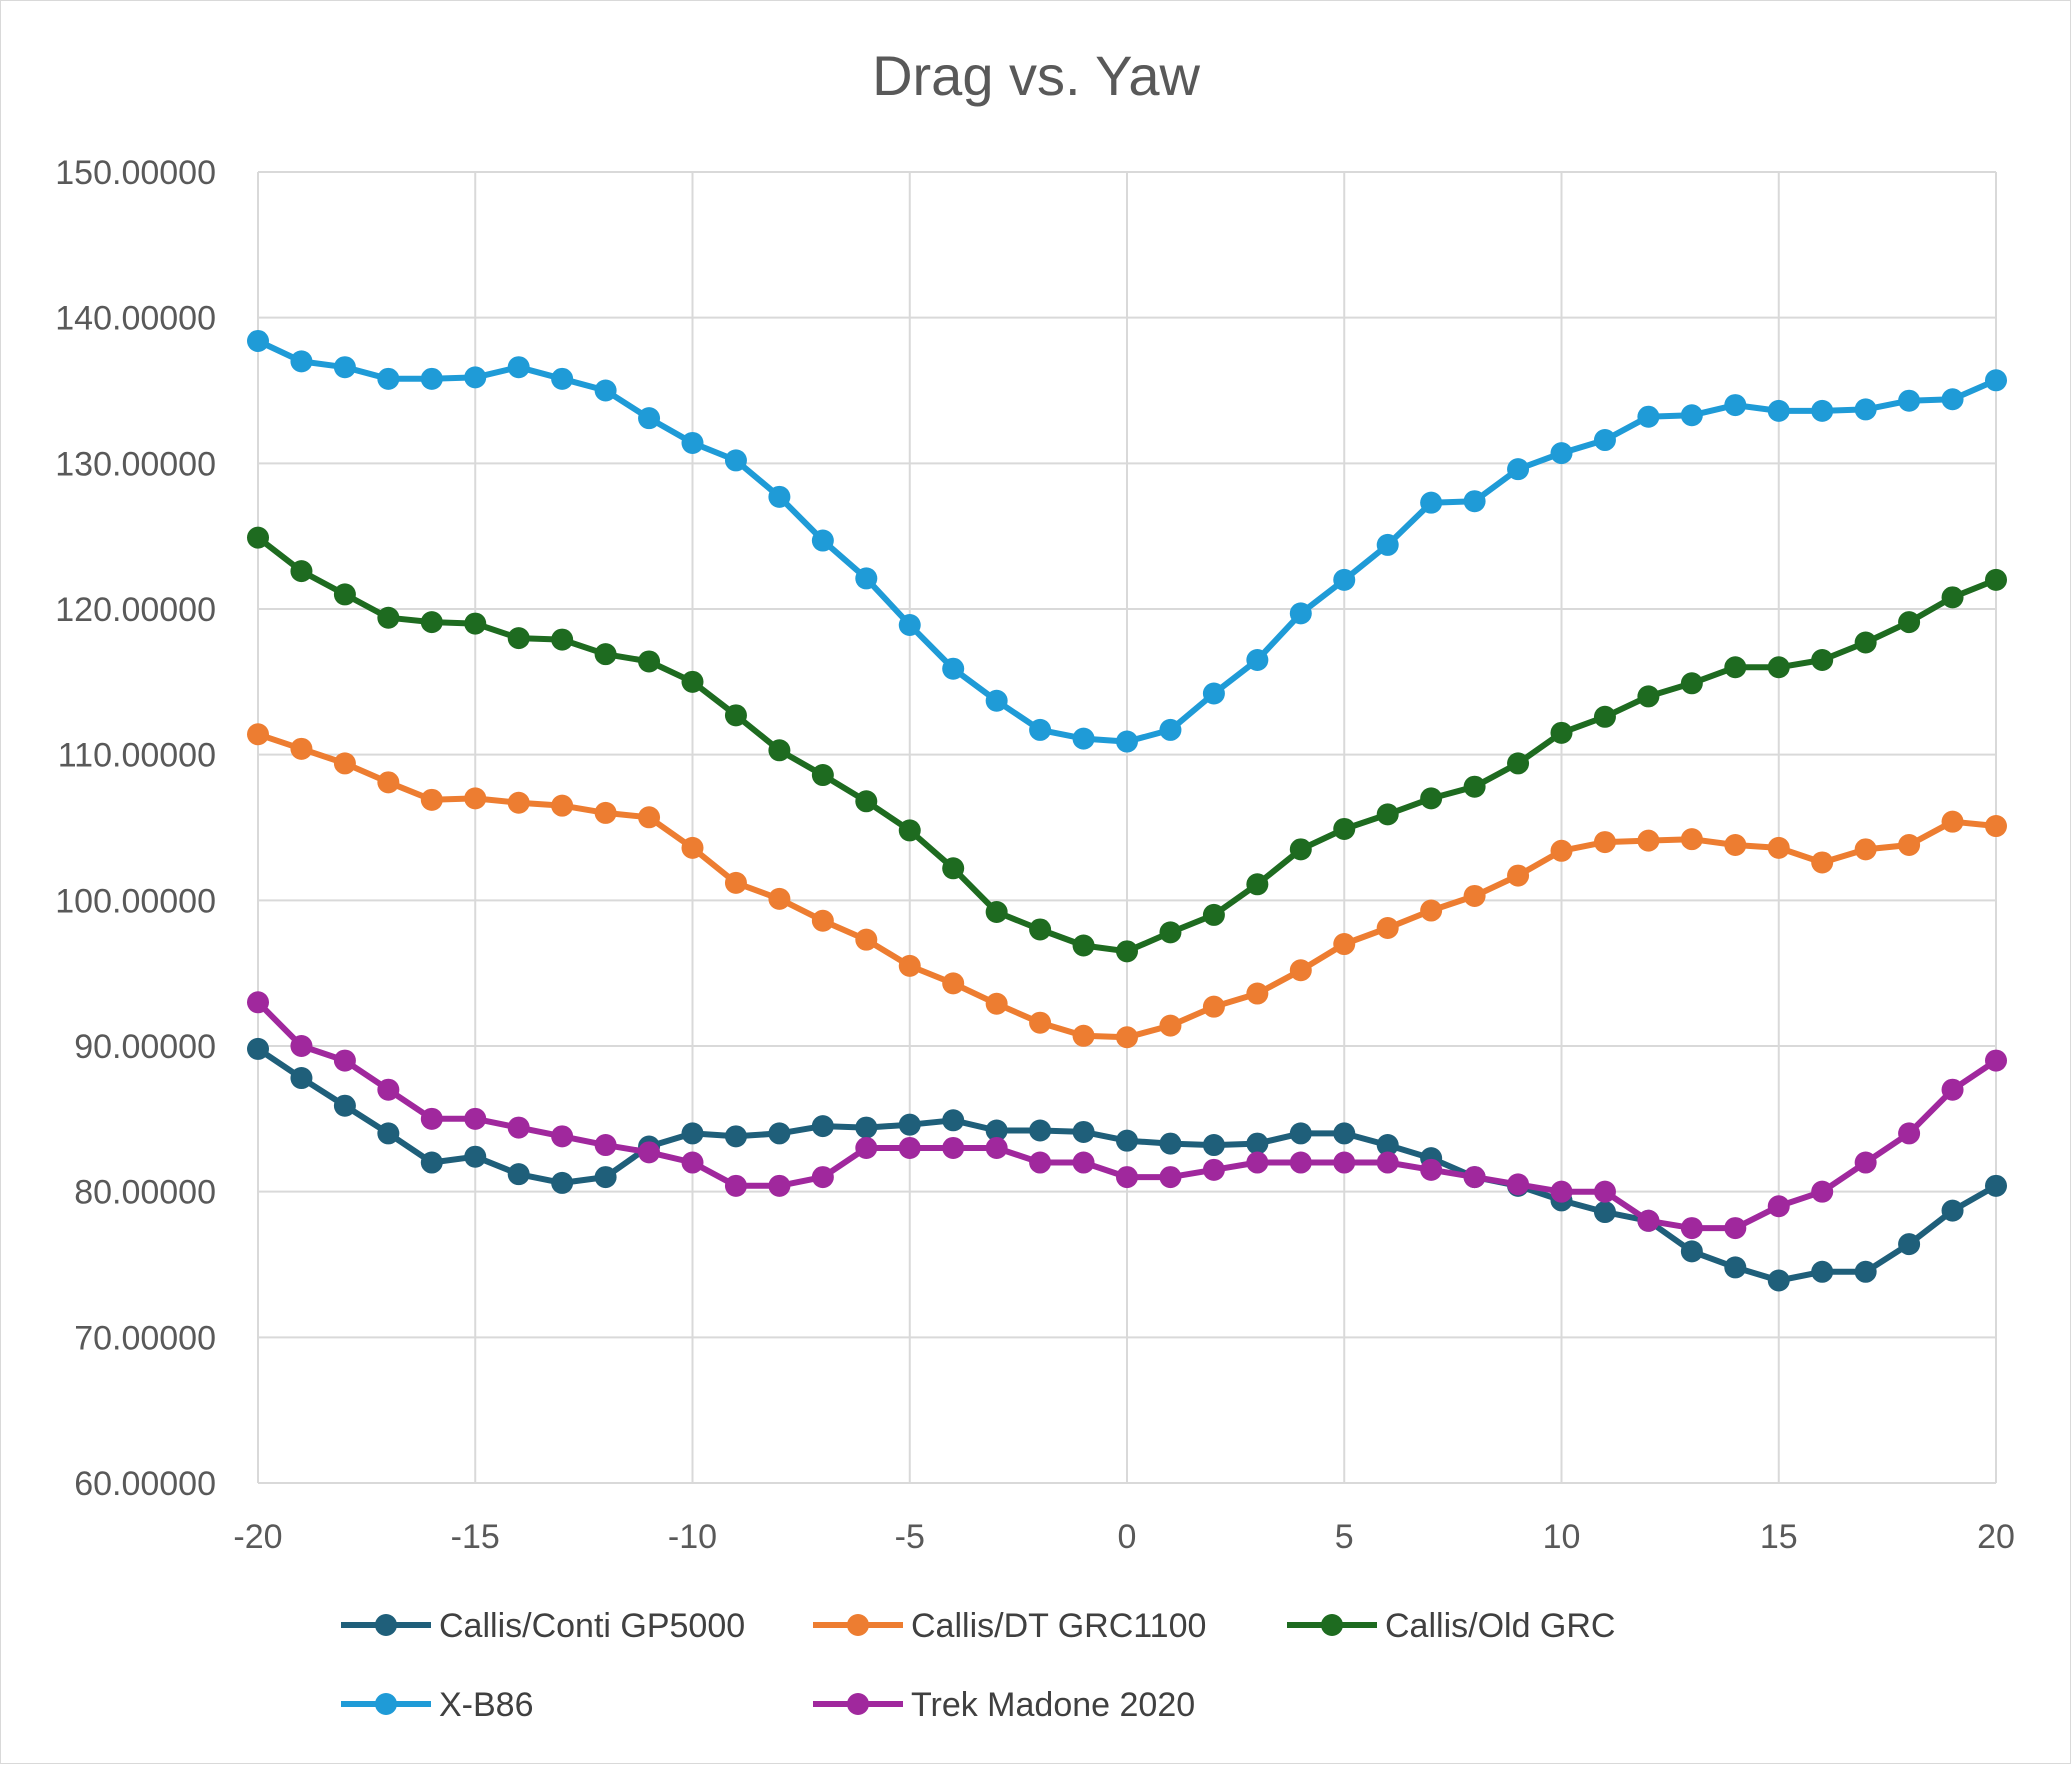 This screenshot has height=1765, width=2071. What do you see at coordinates (1004, 1705) in the screenshot?
I see `legend-entry: Trek Madone 2020` at bounding box center [1004, 1705].